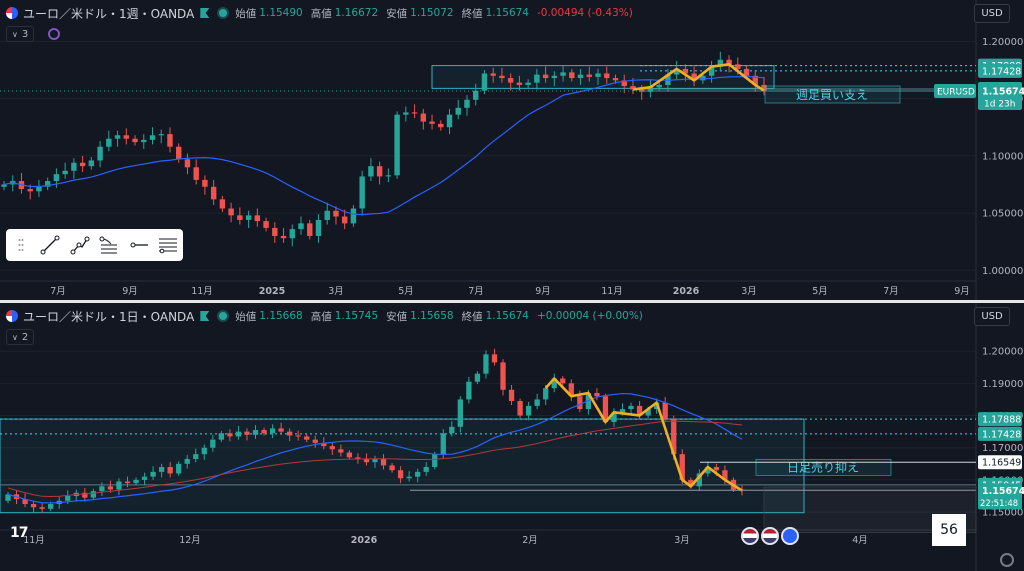  I want to click on gear-icon, so click(1007, 560).